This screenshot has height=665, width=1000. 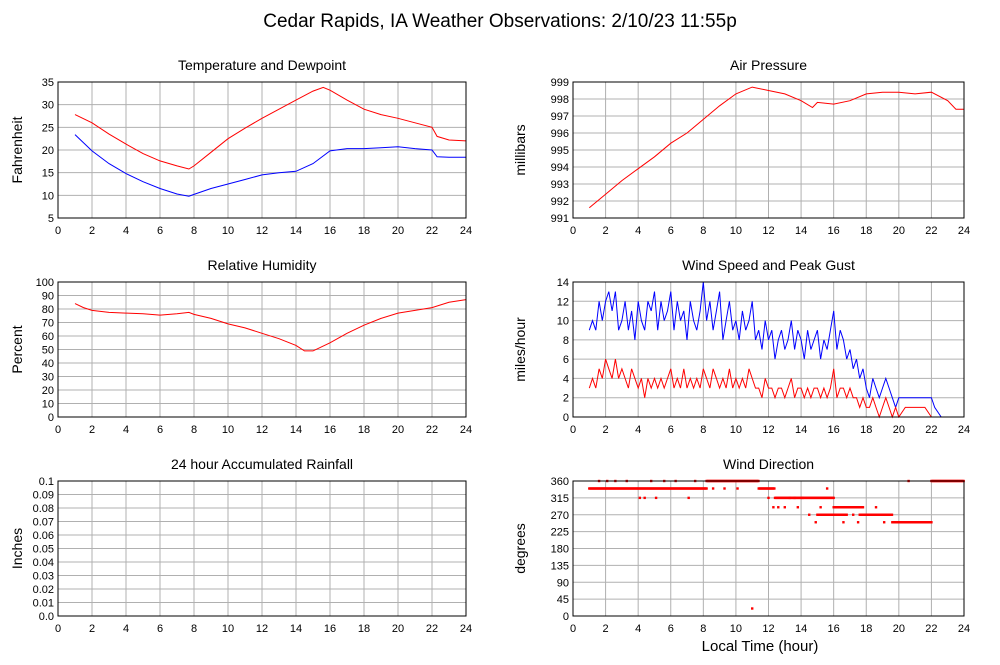 What do you see at coordinates (48, 174) in the screenshot?
I see `y-tick-label: 15` at bounding box center [48, 174].